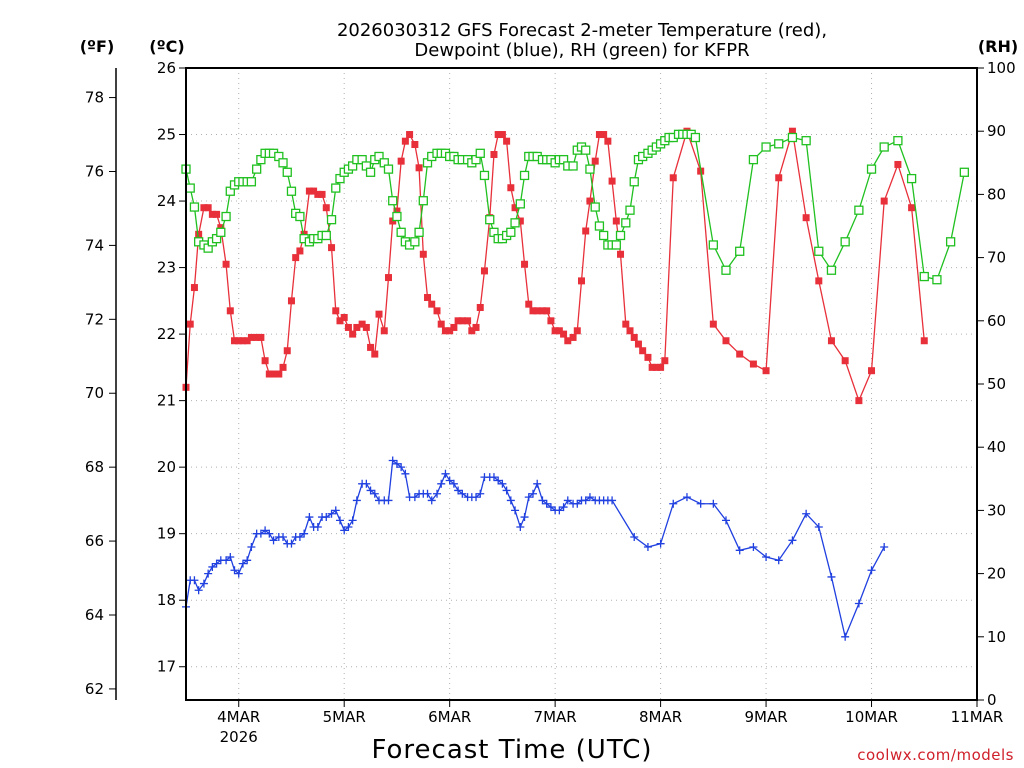  What do you see at coordinates (166, 401) in the screenshot?
I see `celsius-tick-label: 21` at bounding box center [166, 401].